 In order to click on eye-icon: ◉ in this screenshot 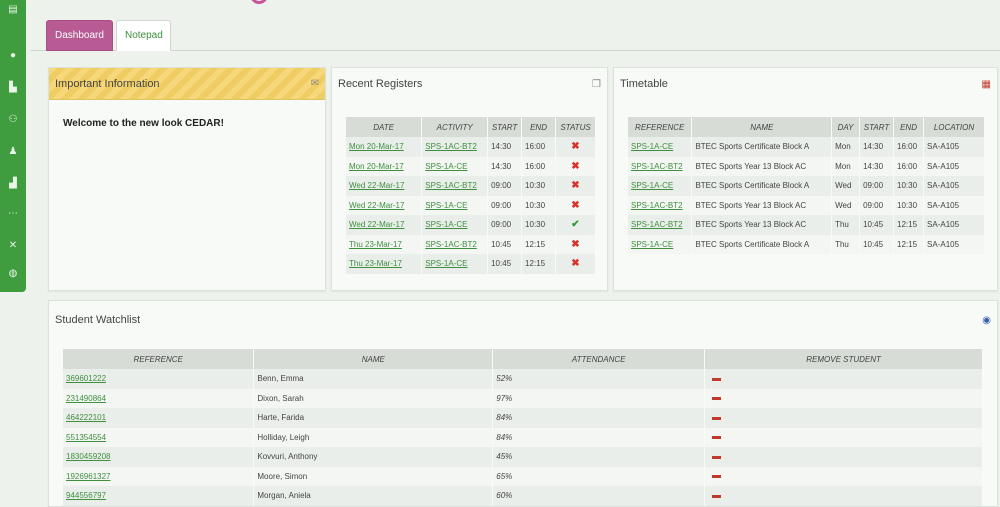, I will do `click(986, 320)`.